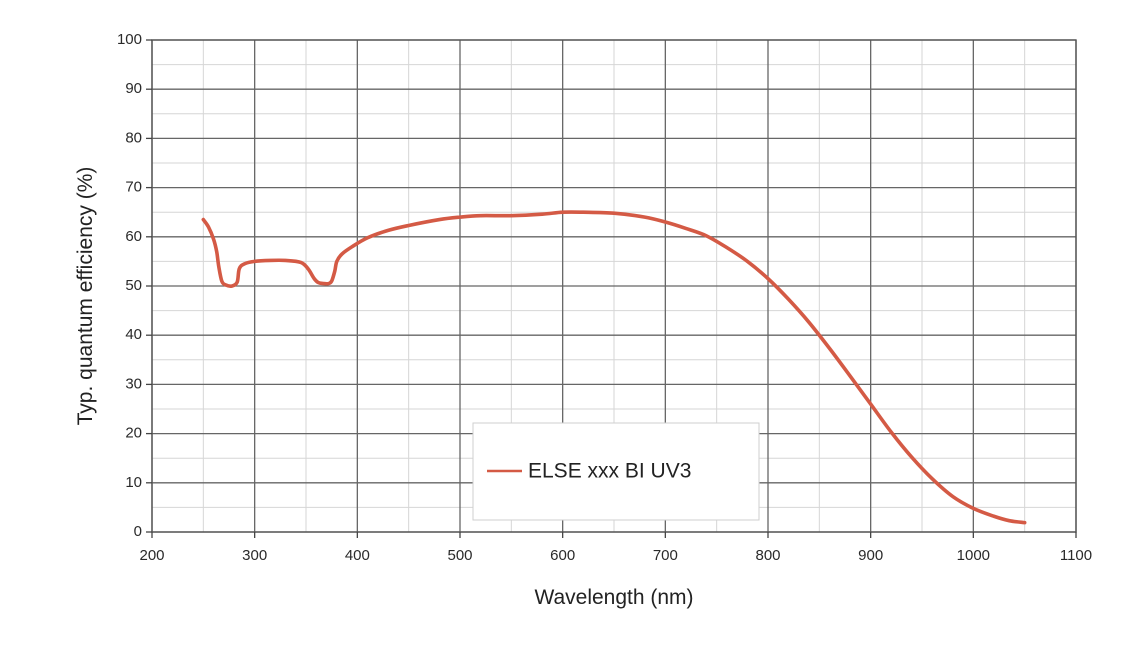 The image size is (1124, 669). I want to click on y-axis-tick-labels: 0 10 20 30 40 50 60 70 80 90 100, so click(129, 285).